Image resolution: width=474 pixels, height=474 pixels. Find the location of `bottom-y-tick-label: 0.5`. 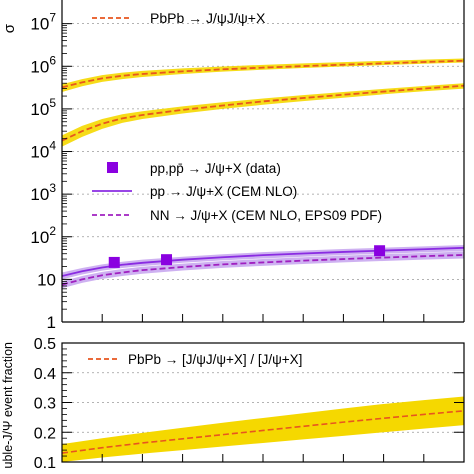

bottom-y-tick-label: 0.5 is located at coordinates (45, 344).